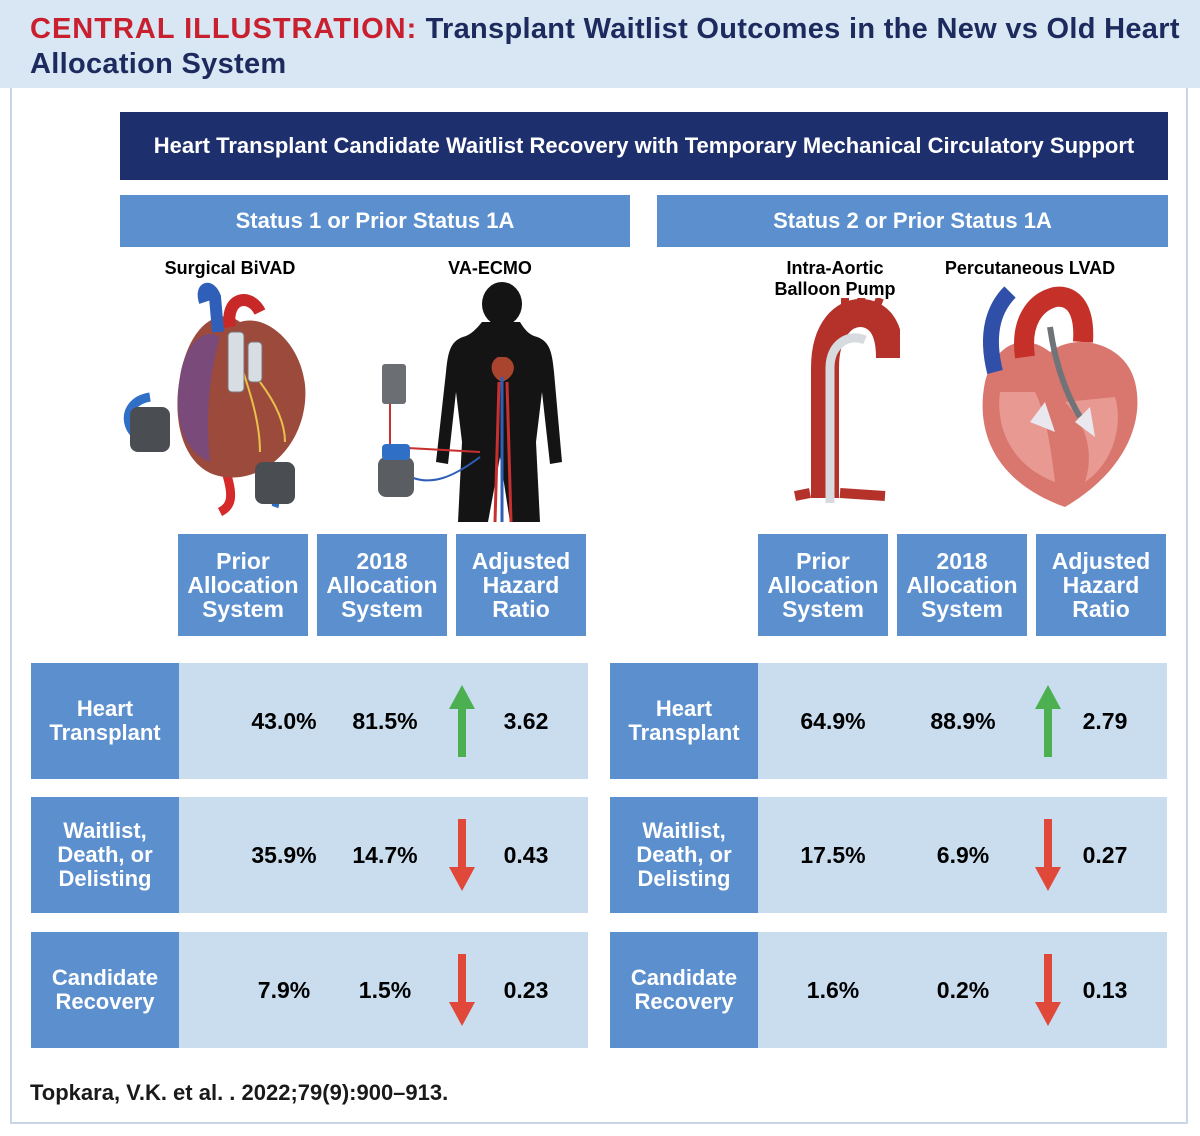 Image resolution: width=1200 pixels, height=1136 pixels. I want to click on table-row: Heart Transplant 64.9% 88.9% 2.79, so click(888, 721).